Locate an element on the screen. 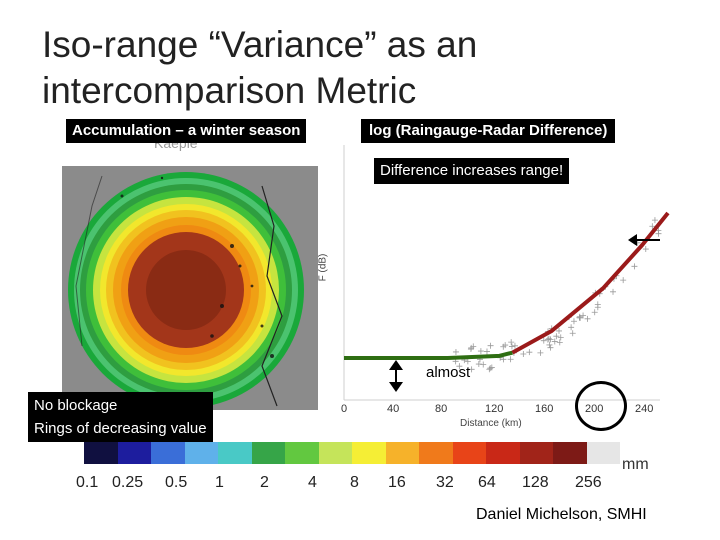 The width and height of the screenshot is (720, 540). colorbar-label: 0.1 is located at coordinates (87, 482).